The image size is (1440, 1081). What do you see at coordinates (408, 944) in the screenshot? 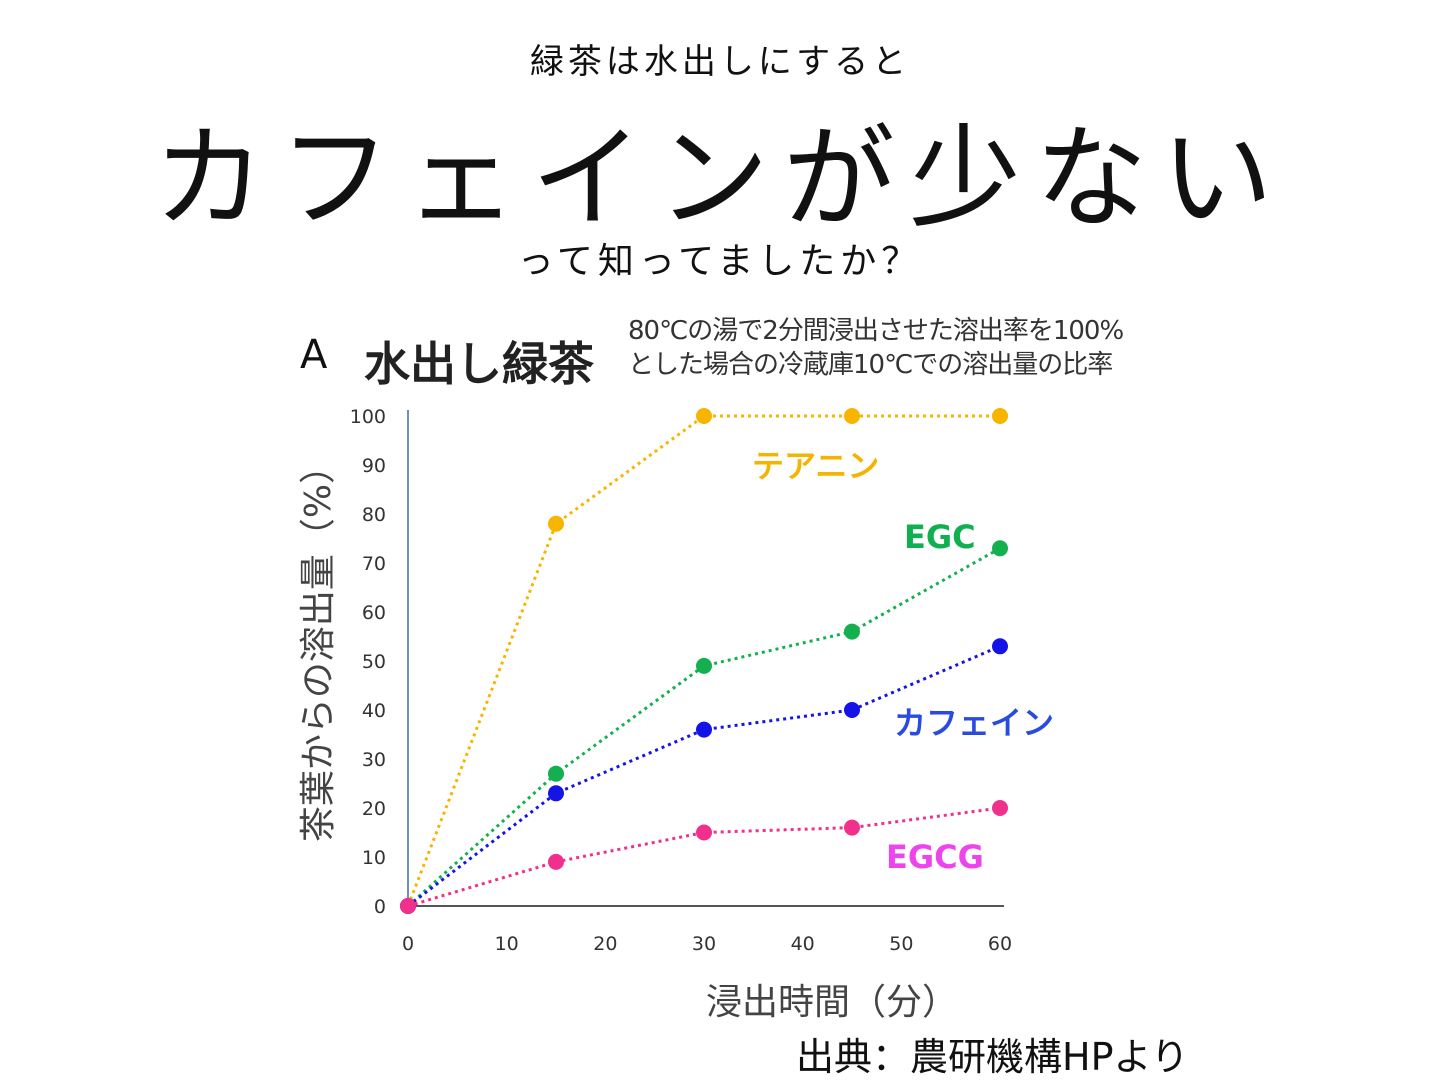
I see `x-tick-label: 0` at bounding box center [408, 944].